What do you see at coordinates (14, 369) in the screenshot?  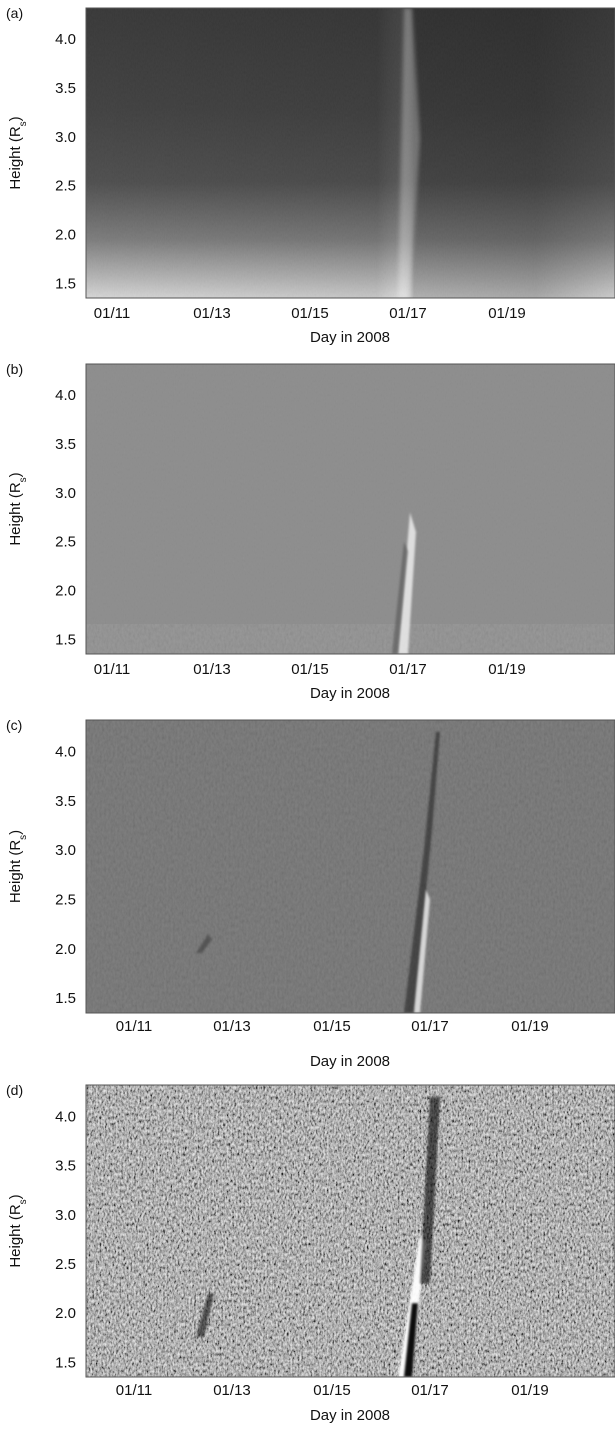 I see `panel-label: (b)` at bounding box center [14, 369].